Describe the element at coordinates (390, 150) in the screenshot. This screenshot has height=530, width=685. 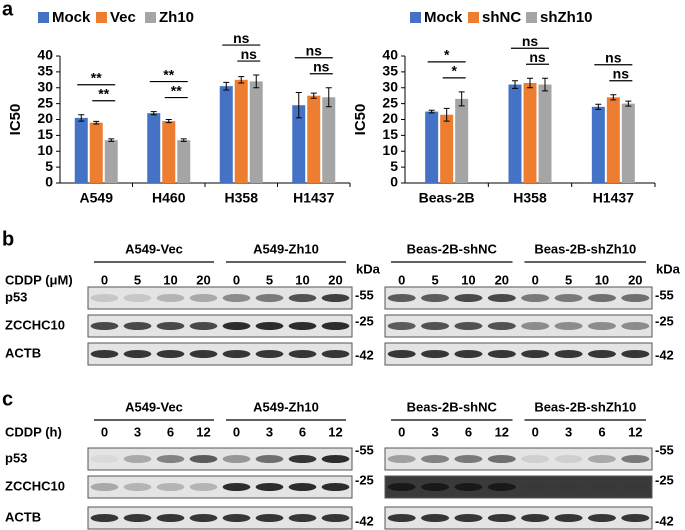
I see `y-tick-label: 10` at that location.